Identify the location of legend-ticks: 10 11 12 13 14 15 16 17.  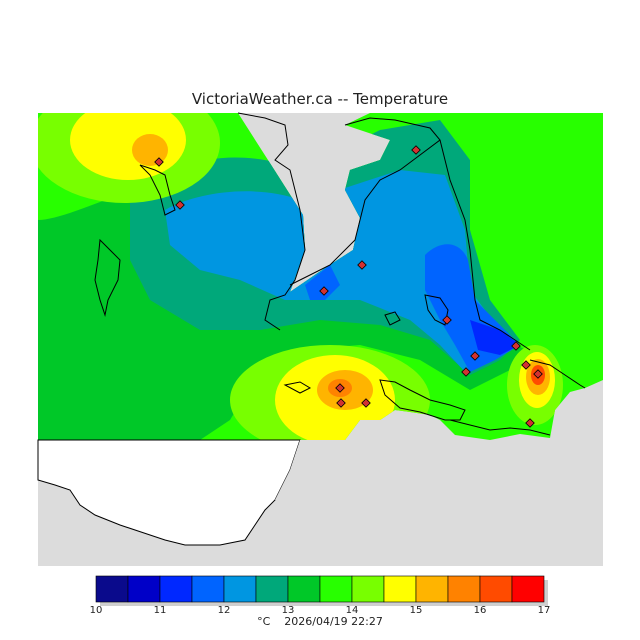
(320, 610).